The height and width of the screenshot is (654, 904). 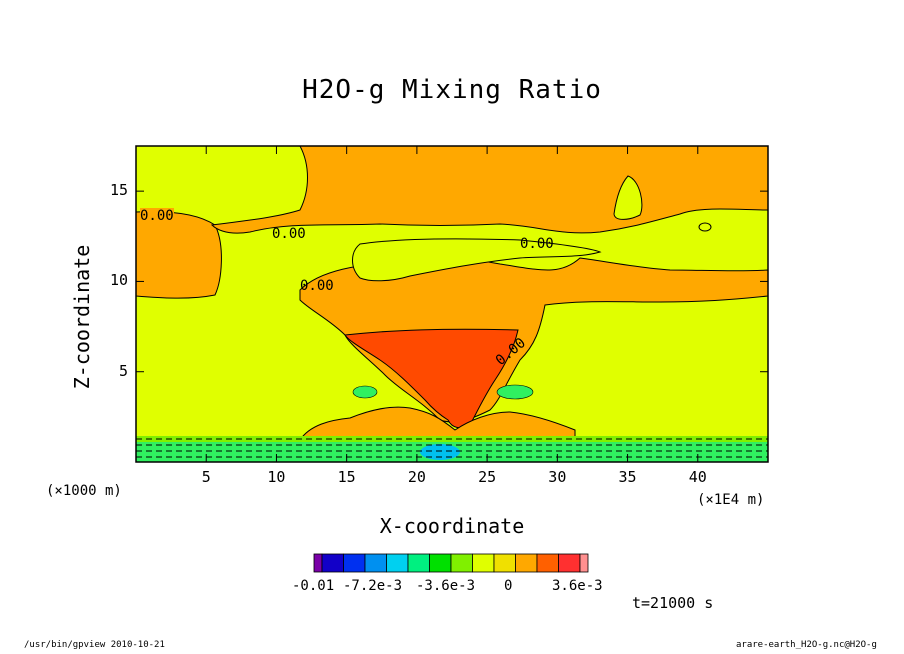 I want to click on y-tick-label: 15, so click(x=118, y=190).